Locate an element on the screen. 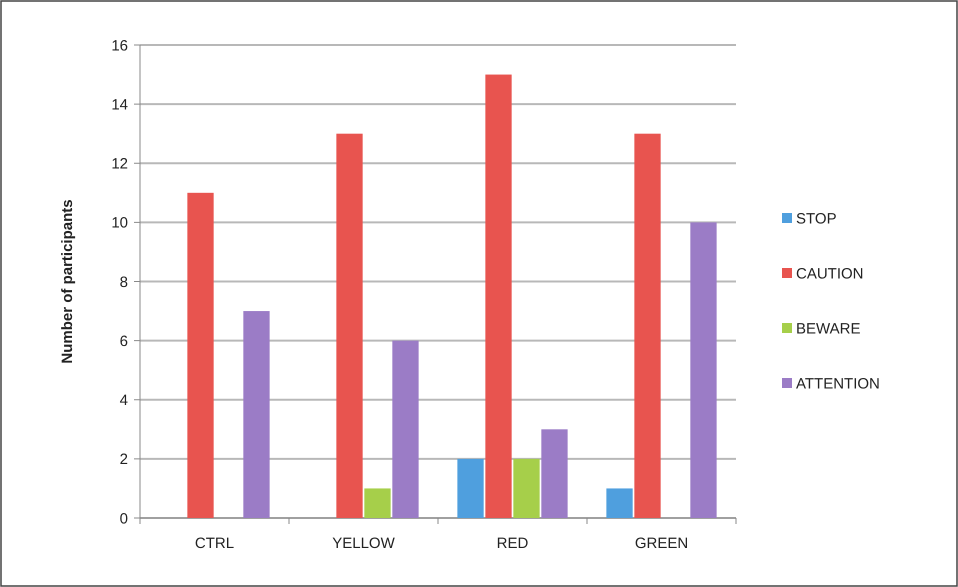 Image resolution: width=958 pixels, height=587 pixels. legend-label: CAUTION is located at coordinates (830, 273).